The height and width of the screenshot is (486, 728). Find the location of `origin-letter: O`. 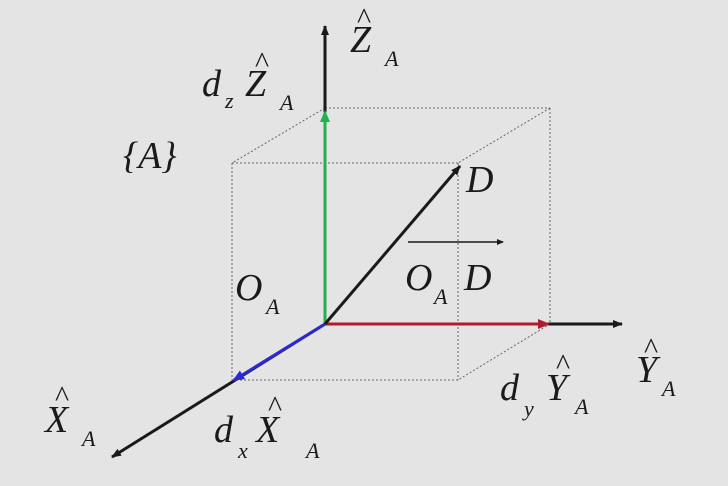

origin-letter: O is located at coordinates (248, 288).